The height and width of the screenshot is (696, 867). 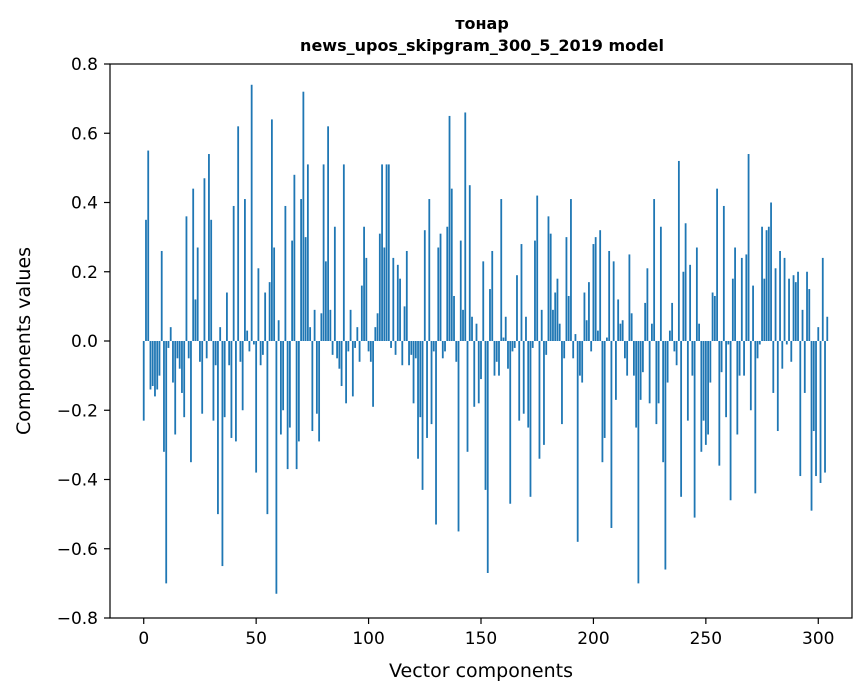 What do you see at coordinates (84, 65) in the screenshot?
I see `y-tick-label-8: 0.8` at bounding box center [84, 65].